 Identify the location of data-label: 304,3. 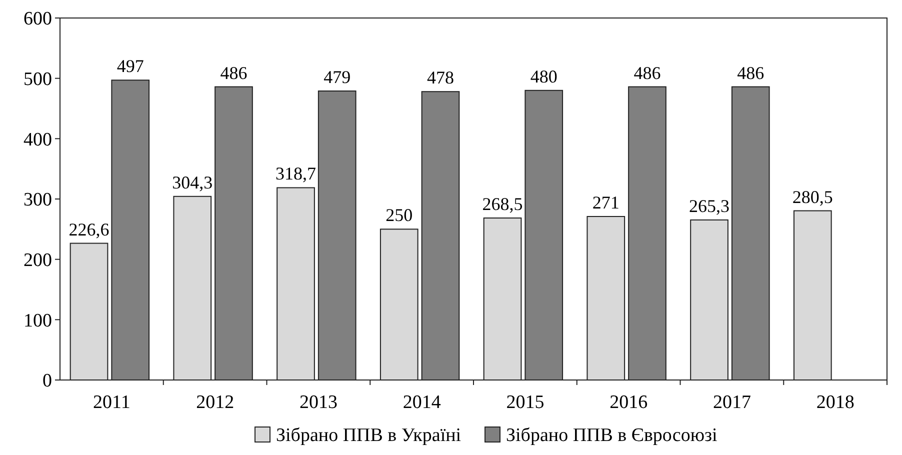
(192, 182).